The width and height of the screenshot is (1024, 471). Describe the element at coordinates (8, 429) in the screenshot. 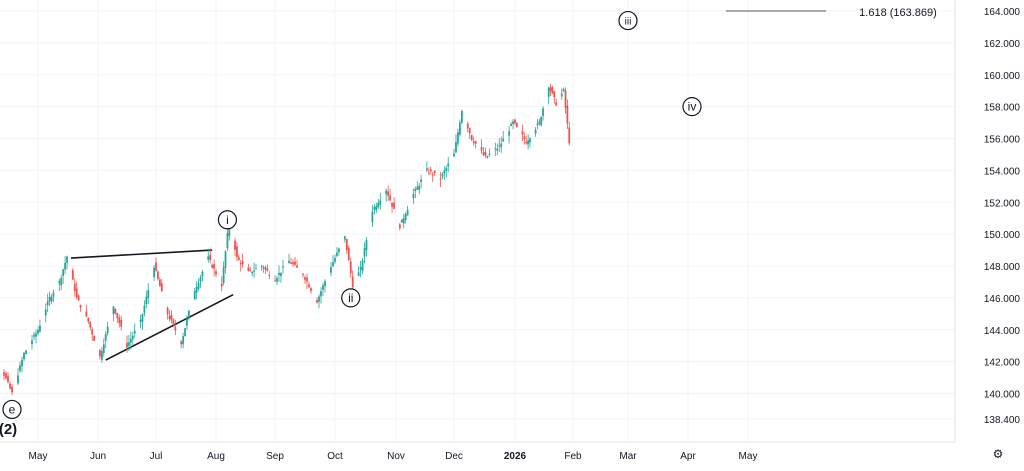

I see `wave-degree-label: (2)` at that location.